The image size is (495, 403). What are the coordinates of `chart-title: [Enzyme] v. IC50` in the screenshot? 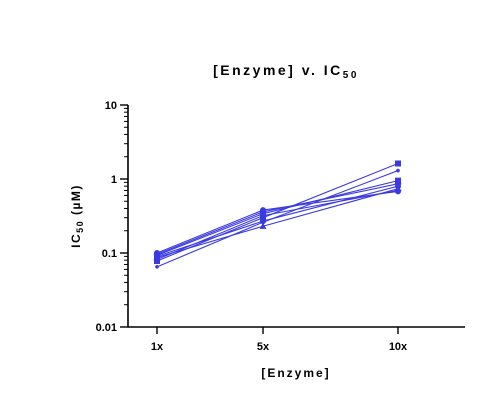 It's located at (286, 71).